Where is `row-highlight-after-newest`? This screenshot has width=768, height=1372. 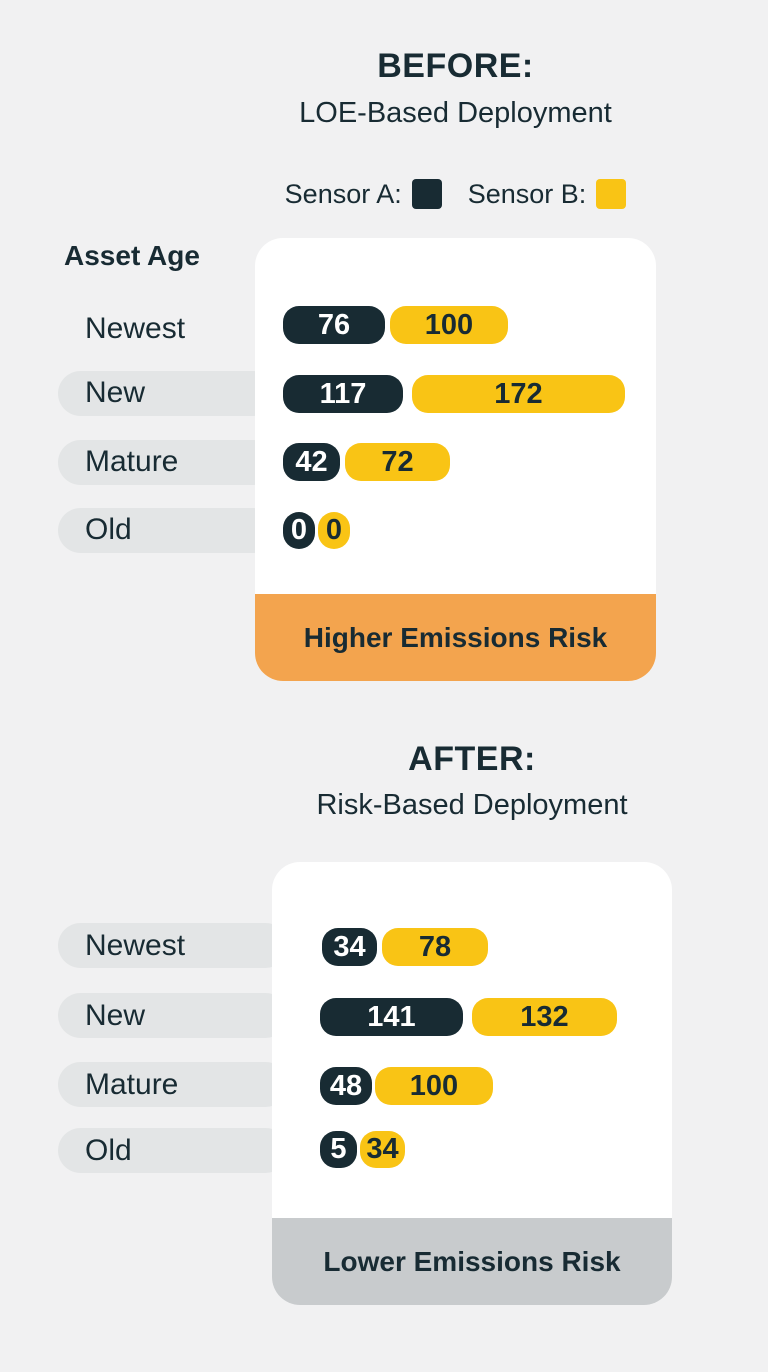 row-highlight-after-newest is located at coordinates (173, 945).